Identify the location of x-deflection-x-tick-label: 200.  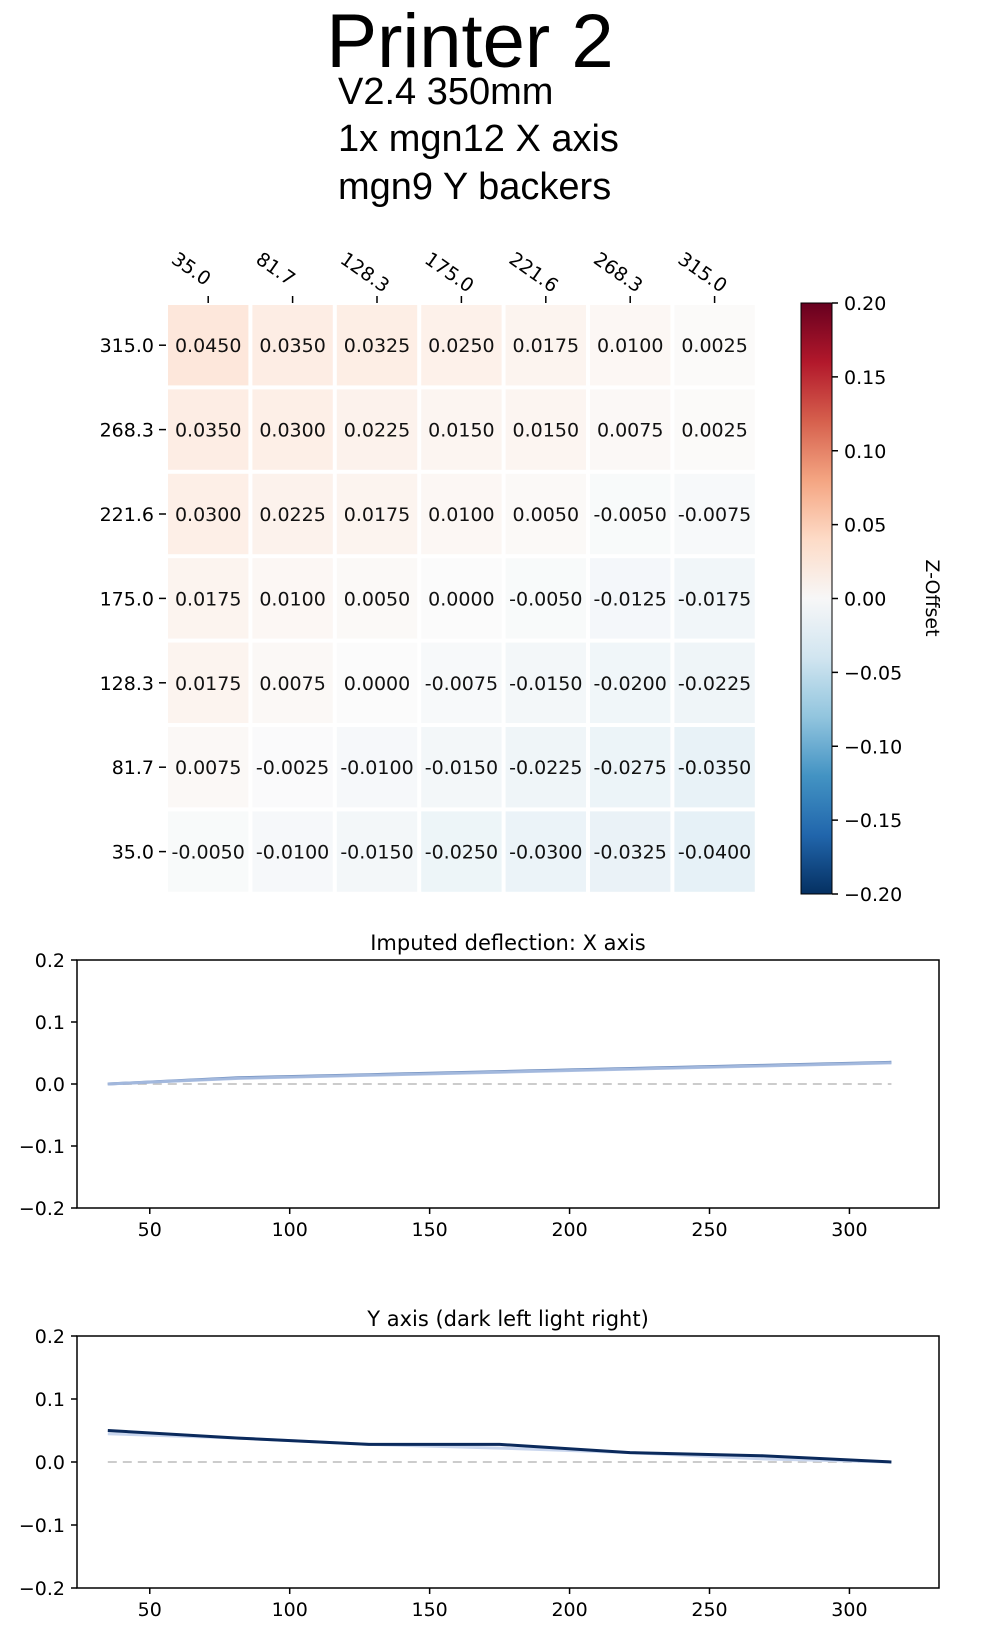
(569, 1230).